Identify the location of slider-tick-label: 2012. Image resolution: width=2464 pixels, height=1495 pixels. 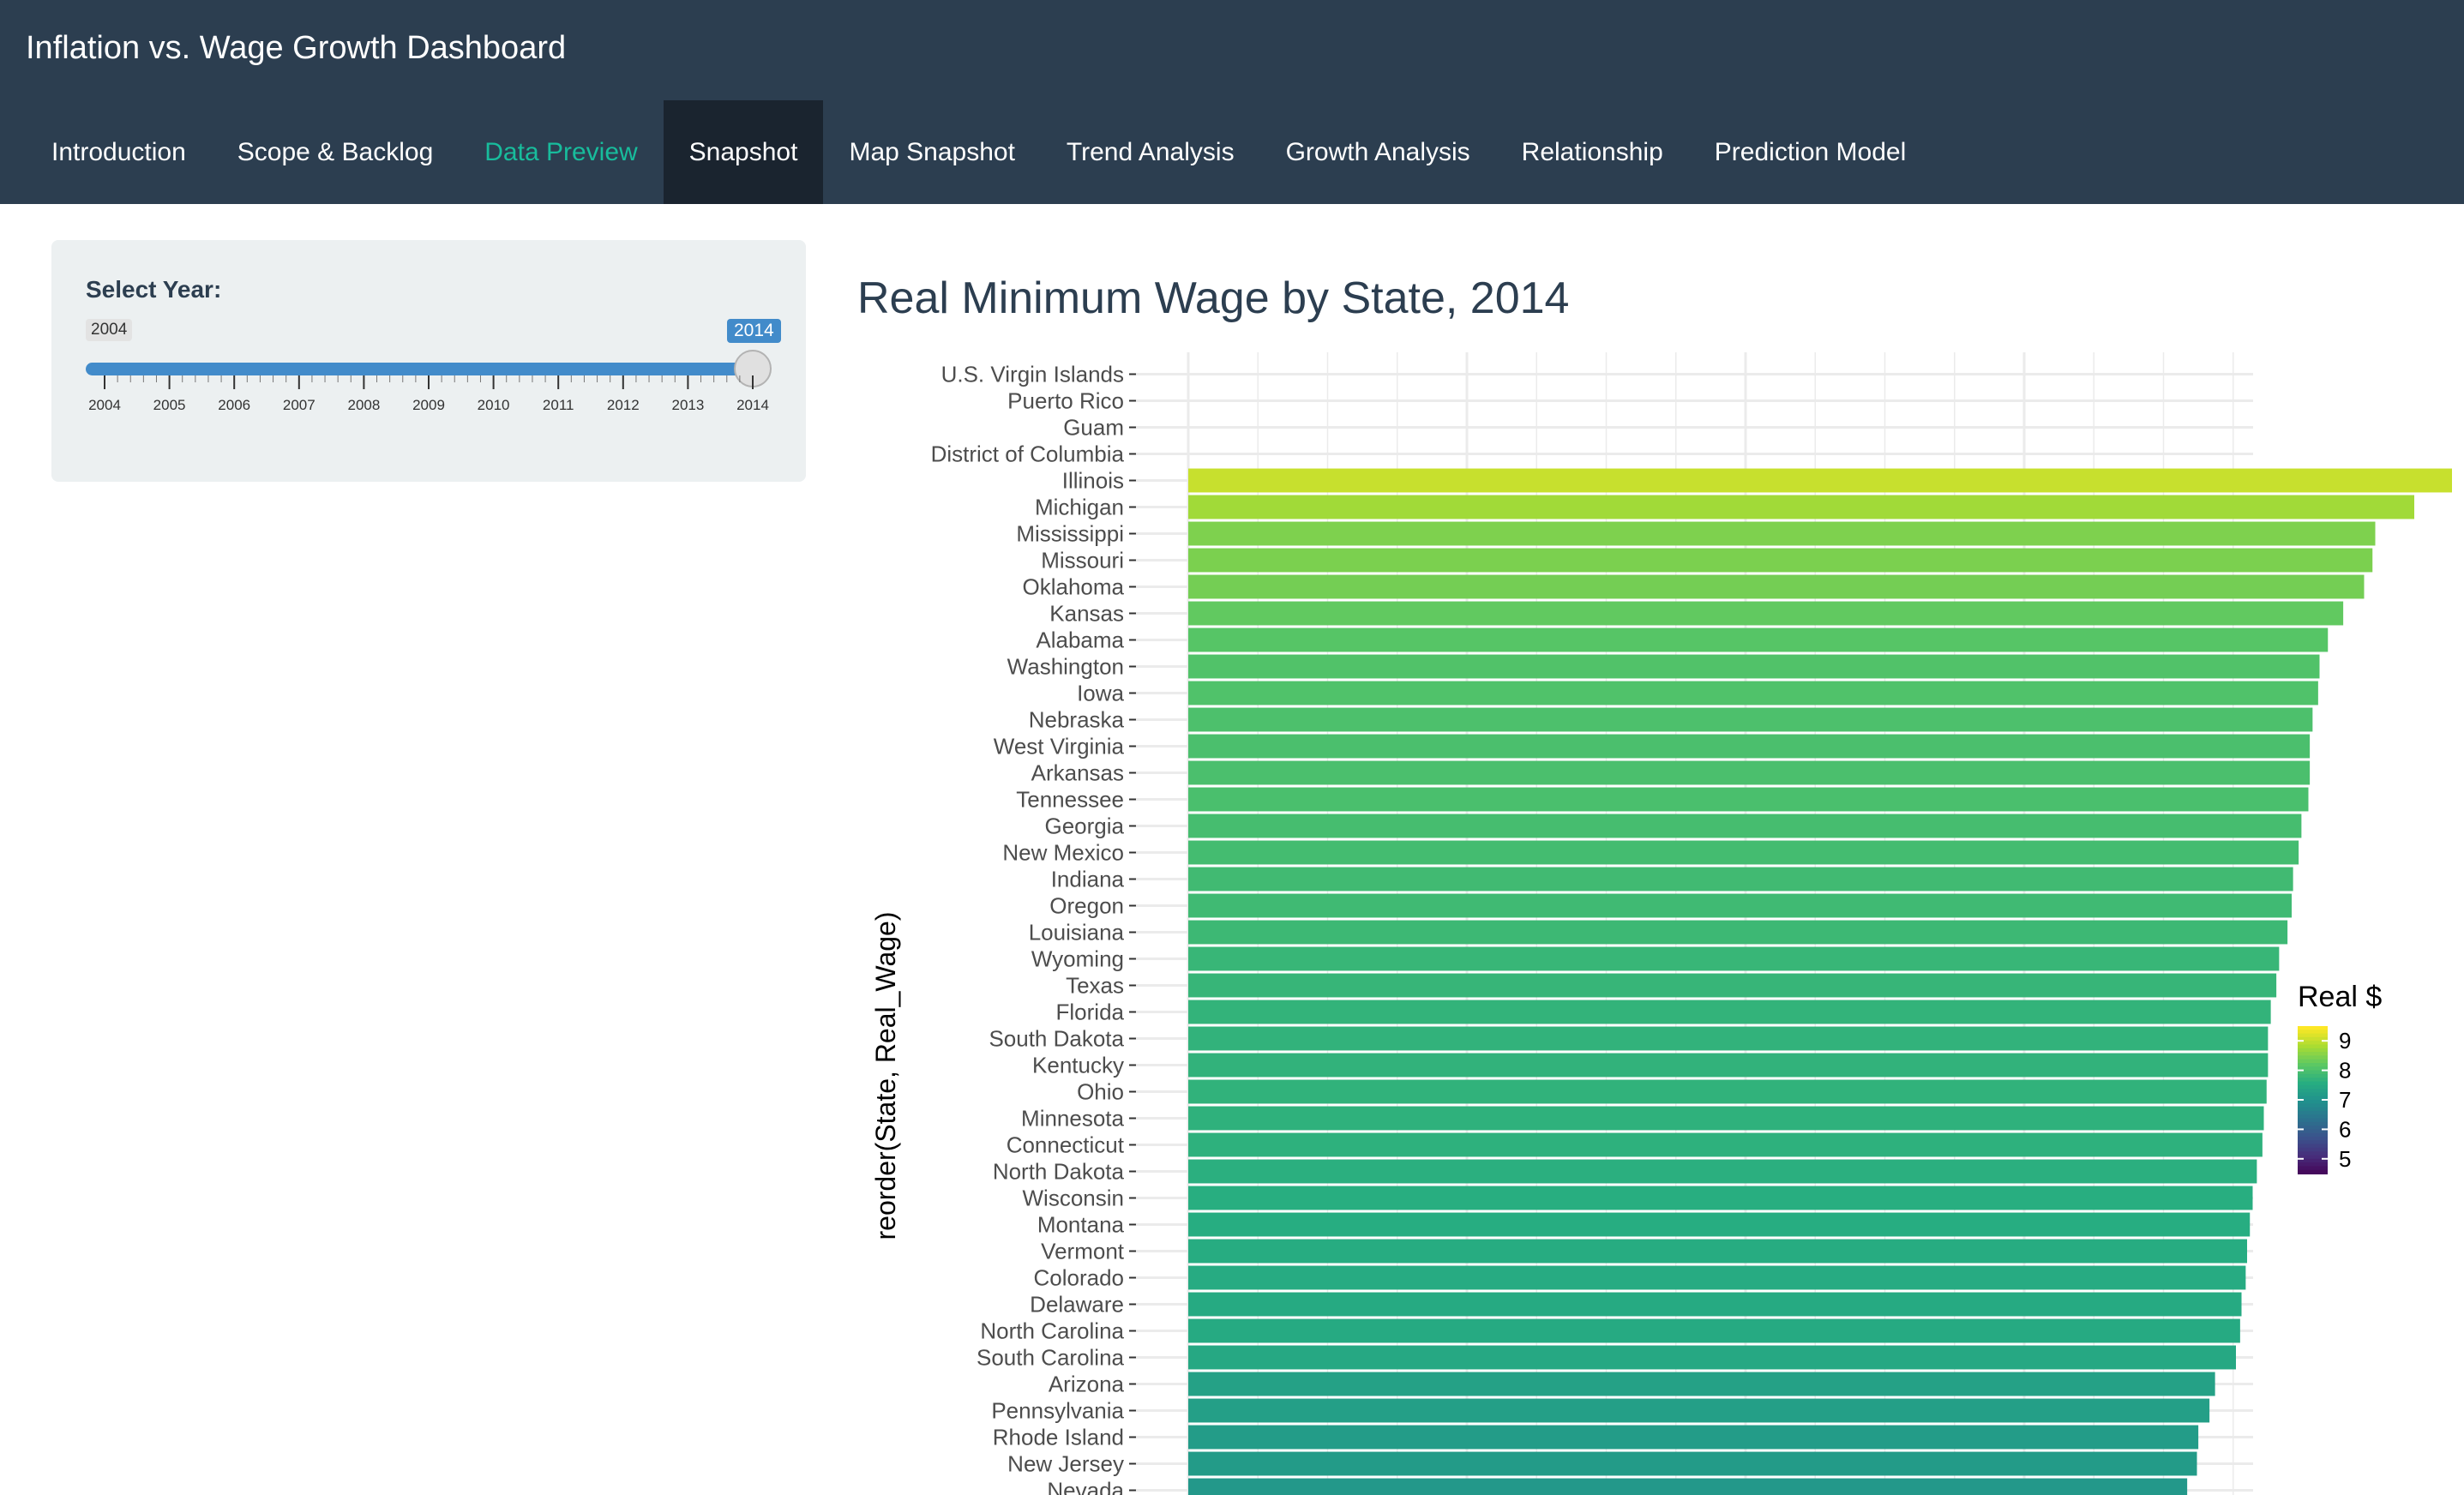
(623, 405).